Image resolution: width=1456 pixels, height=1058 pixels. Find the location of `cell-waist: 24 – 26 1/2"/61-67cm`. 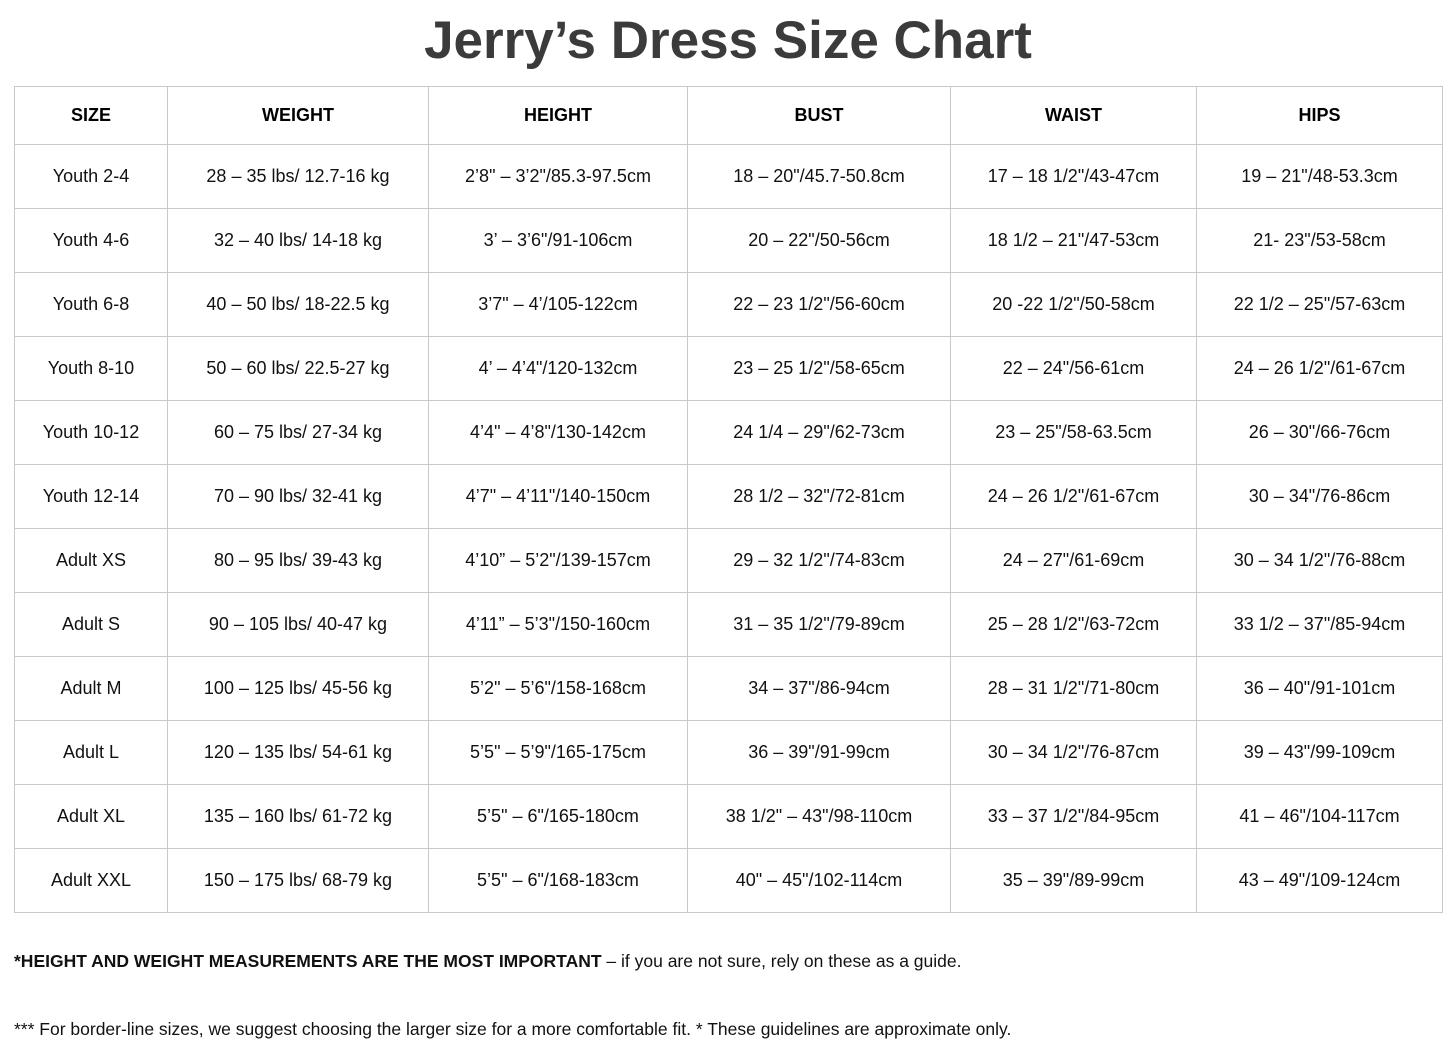

cell-waist: 24 – 26 1/2"/61-67cm is located at coordinates (1073, 497).